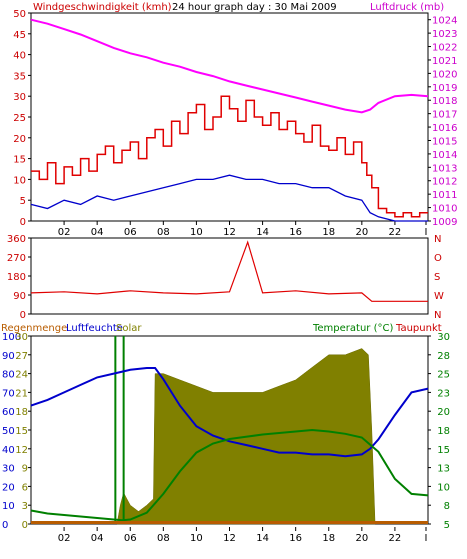 Image resolution: width=467 pixels, height=559 pixels. What do you see at coordinates (19, 160) in the screenshot?
I see `y-tick-label: 15` at bounding box center [19, 160].